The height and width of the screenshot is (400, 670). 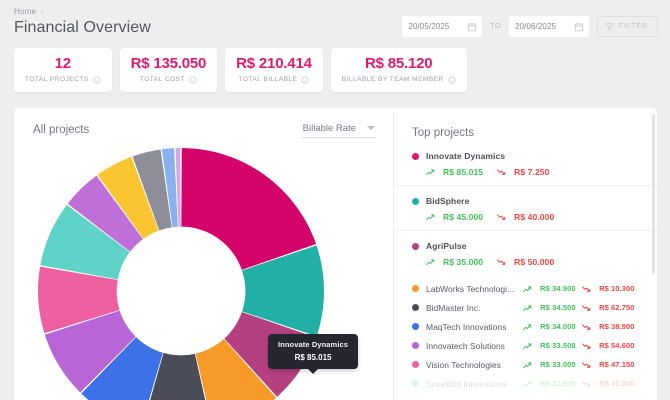 What do you see at coordinates (532, 172) in the screenshot?
I see `cost-value: R$ 7.250` at bounding box center [532, 172].